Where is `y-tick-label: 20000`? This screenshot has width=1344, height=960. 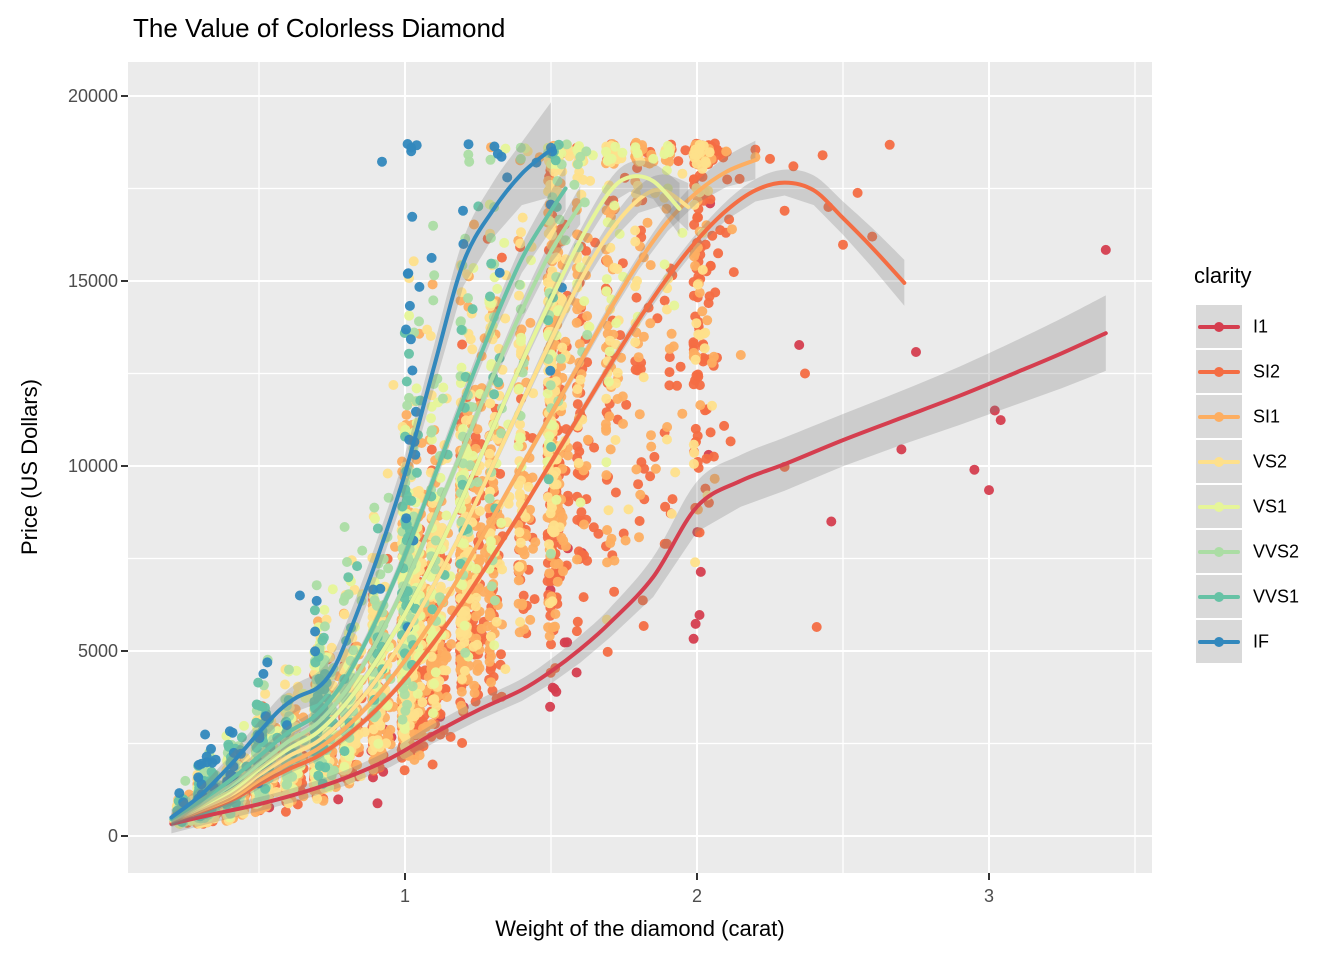
y-tick-label: 20000 is located at coordinates (92, 96).